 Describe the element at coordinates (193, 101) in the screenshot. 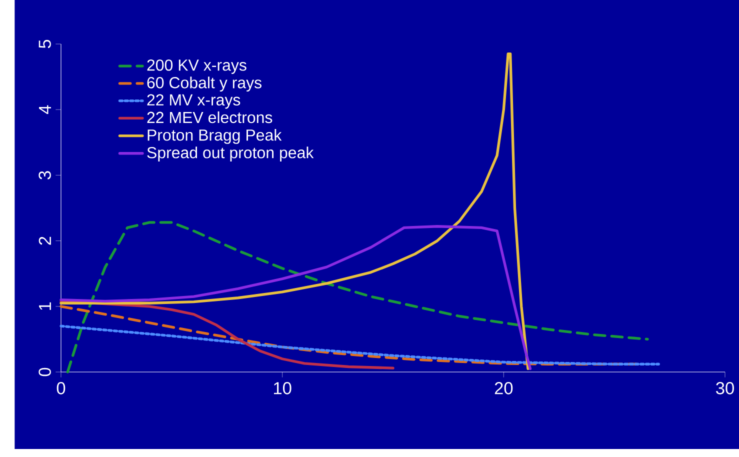

I see `legend-label: 22 MV x-rays` at that location.